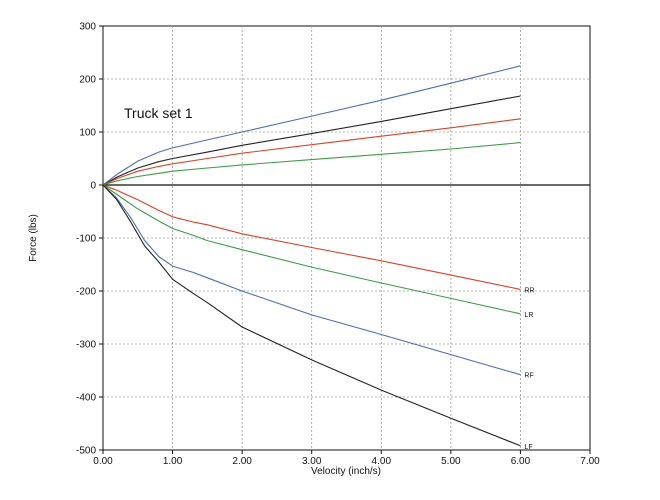 The width and height of the screenshot is (660, 500). Describe the element at coordinates (590, 461) in the screenshot. I see `x-tick-label: 7.00` at that location.